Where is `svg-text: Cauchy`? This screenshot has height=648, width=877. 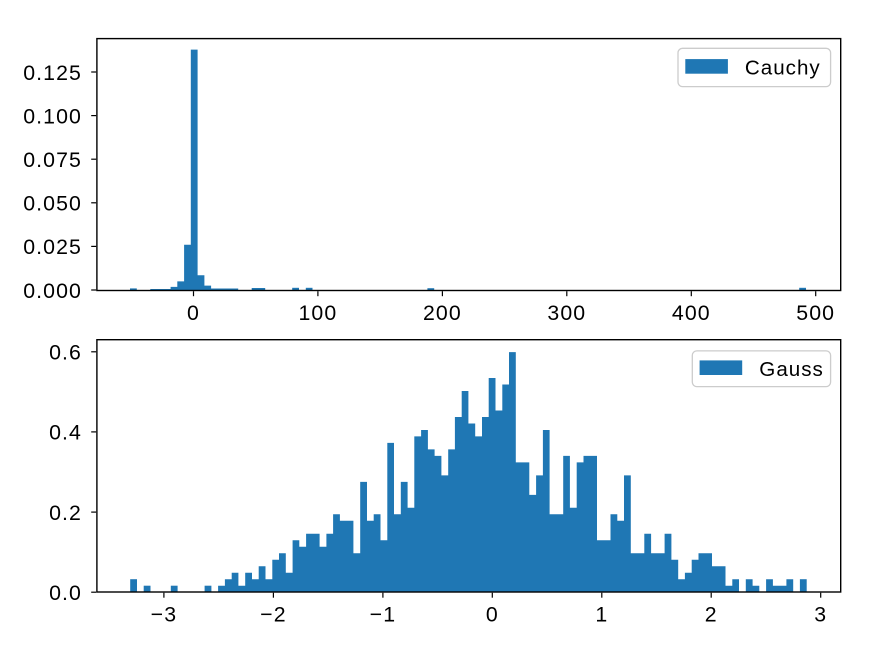
svg-text: Cauchy is located at coordinates (783, 67).